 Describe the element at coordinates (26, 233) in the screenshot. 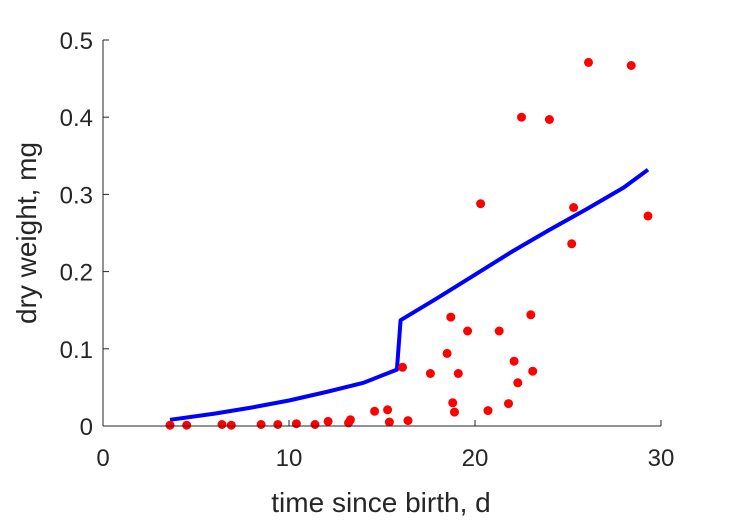

I see `y-axis-label: dry weight, mg` at that location.